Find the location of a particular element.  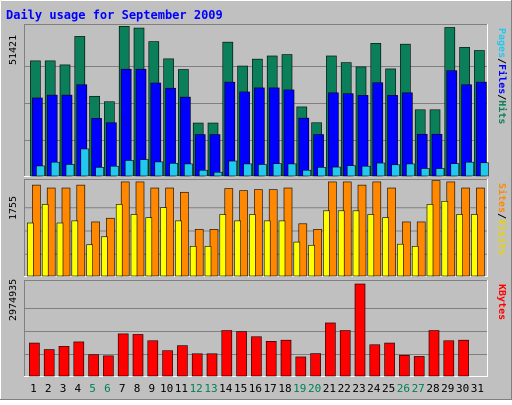

x-tick-label-day-20: 20 is located at coordinates (314, 388).